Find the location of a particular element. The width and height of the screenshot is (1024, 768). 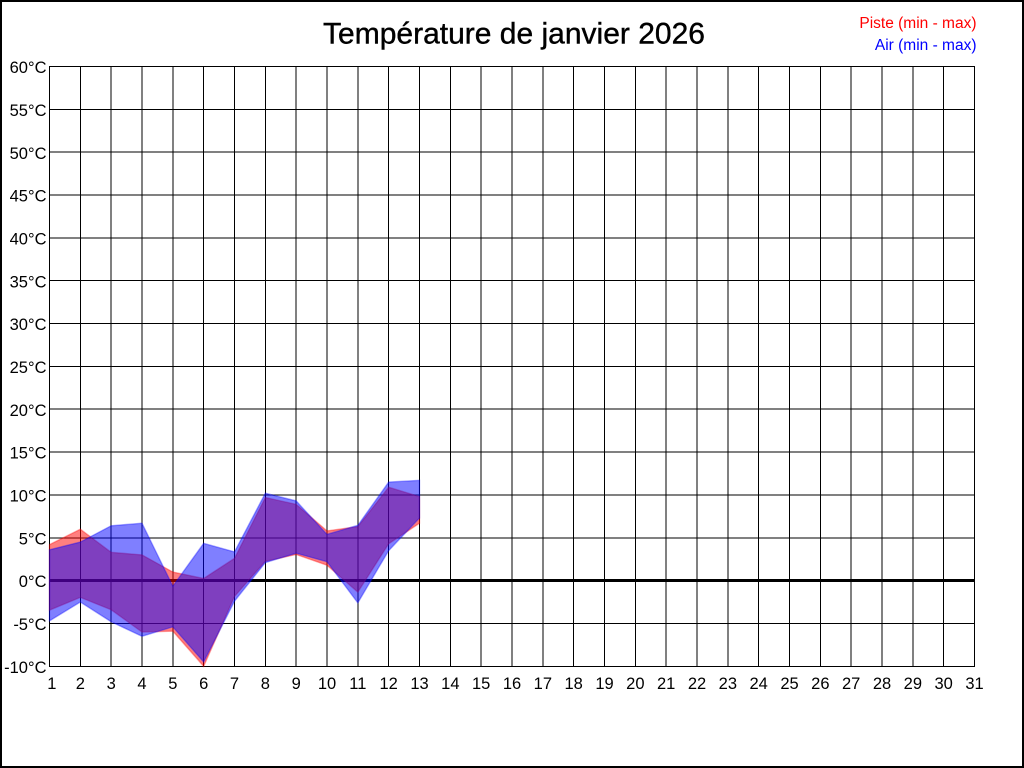

svg-text: 11 is located at coordinates (357, 684).